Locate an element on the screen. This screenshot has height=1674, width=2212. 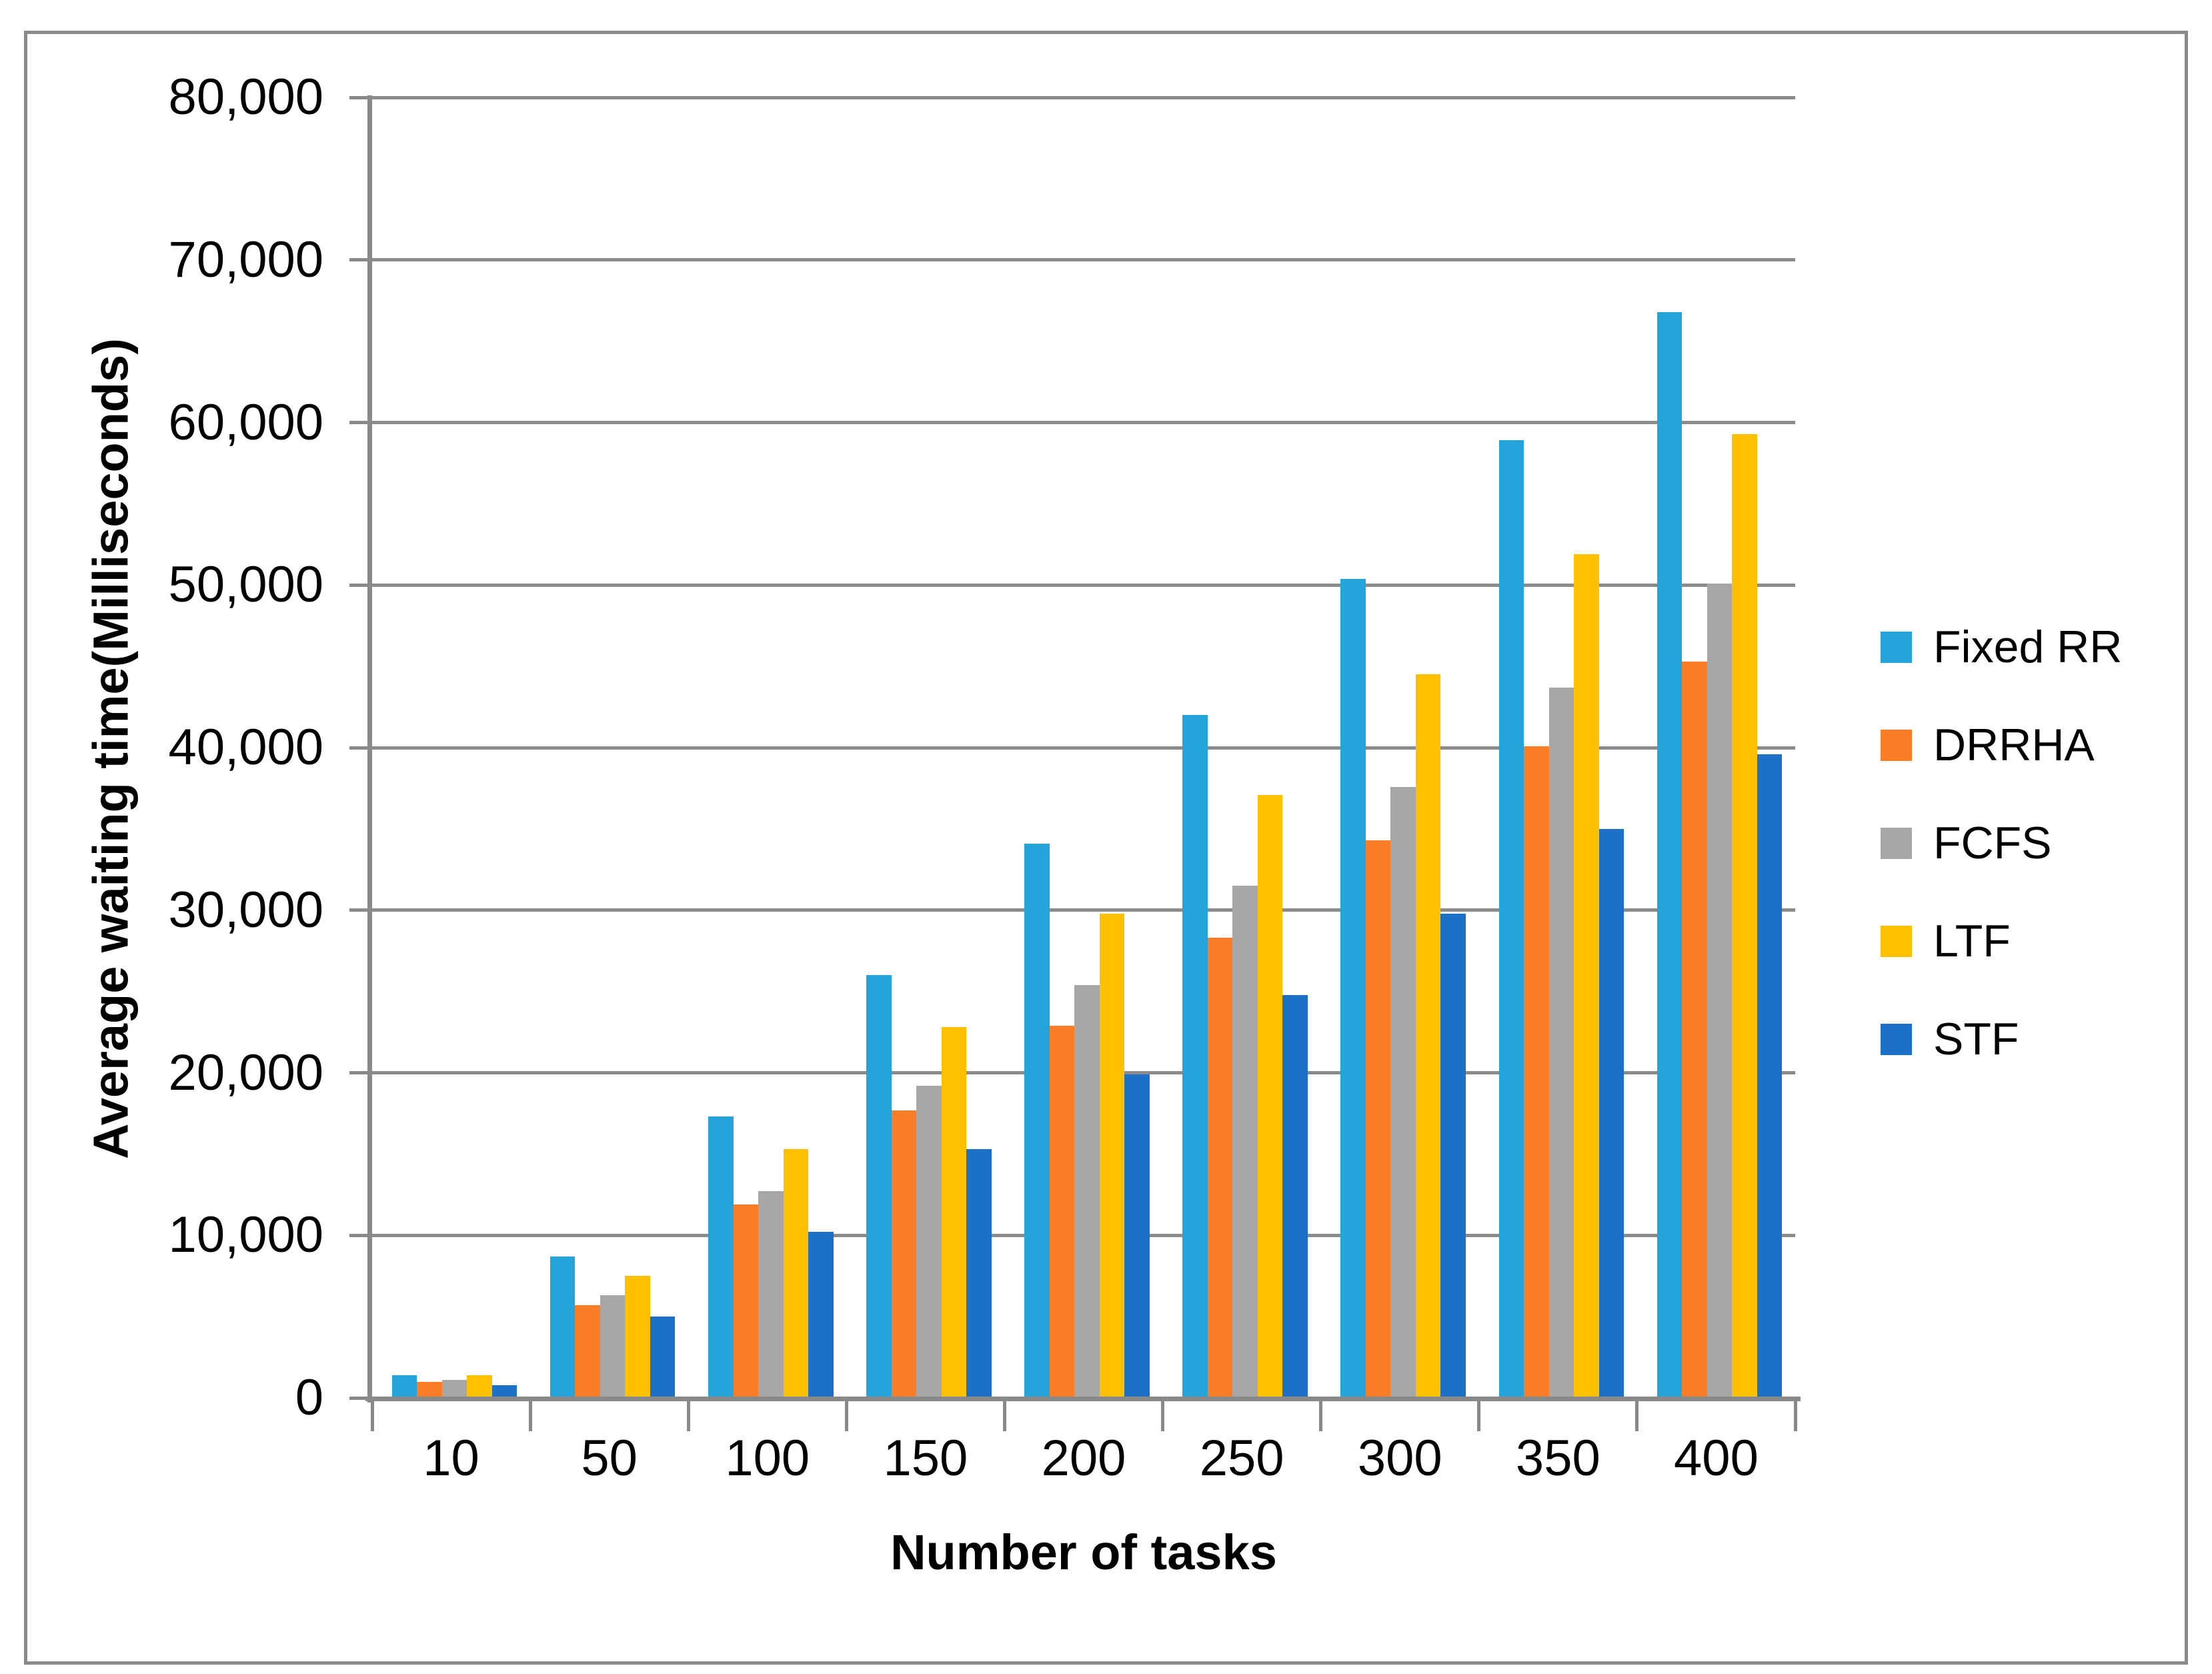
x-axis-title: Number of tasks is located at coordinates (1083, 1553).